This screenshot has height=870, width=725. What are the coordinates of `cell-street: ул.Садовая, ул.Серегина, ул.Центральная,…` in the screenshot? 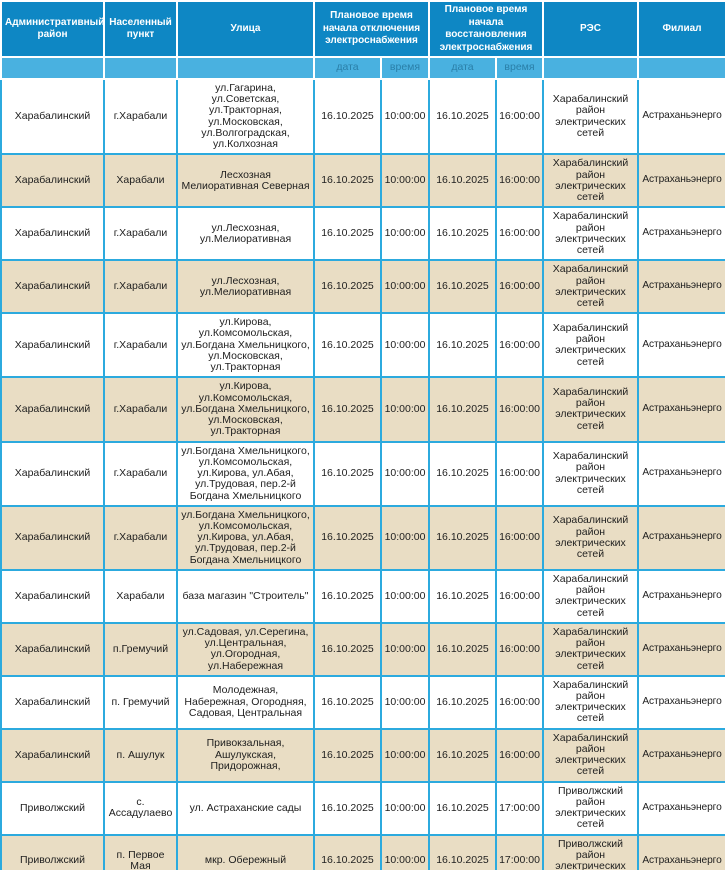 It's located at (245, 649).